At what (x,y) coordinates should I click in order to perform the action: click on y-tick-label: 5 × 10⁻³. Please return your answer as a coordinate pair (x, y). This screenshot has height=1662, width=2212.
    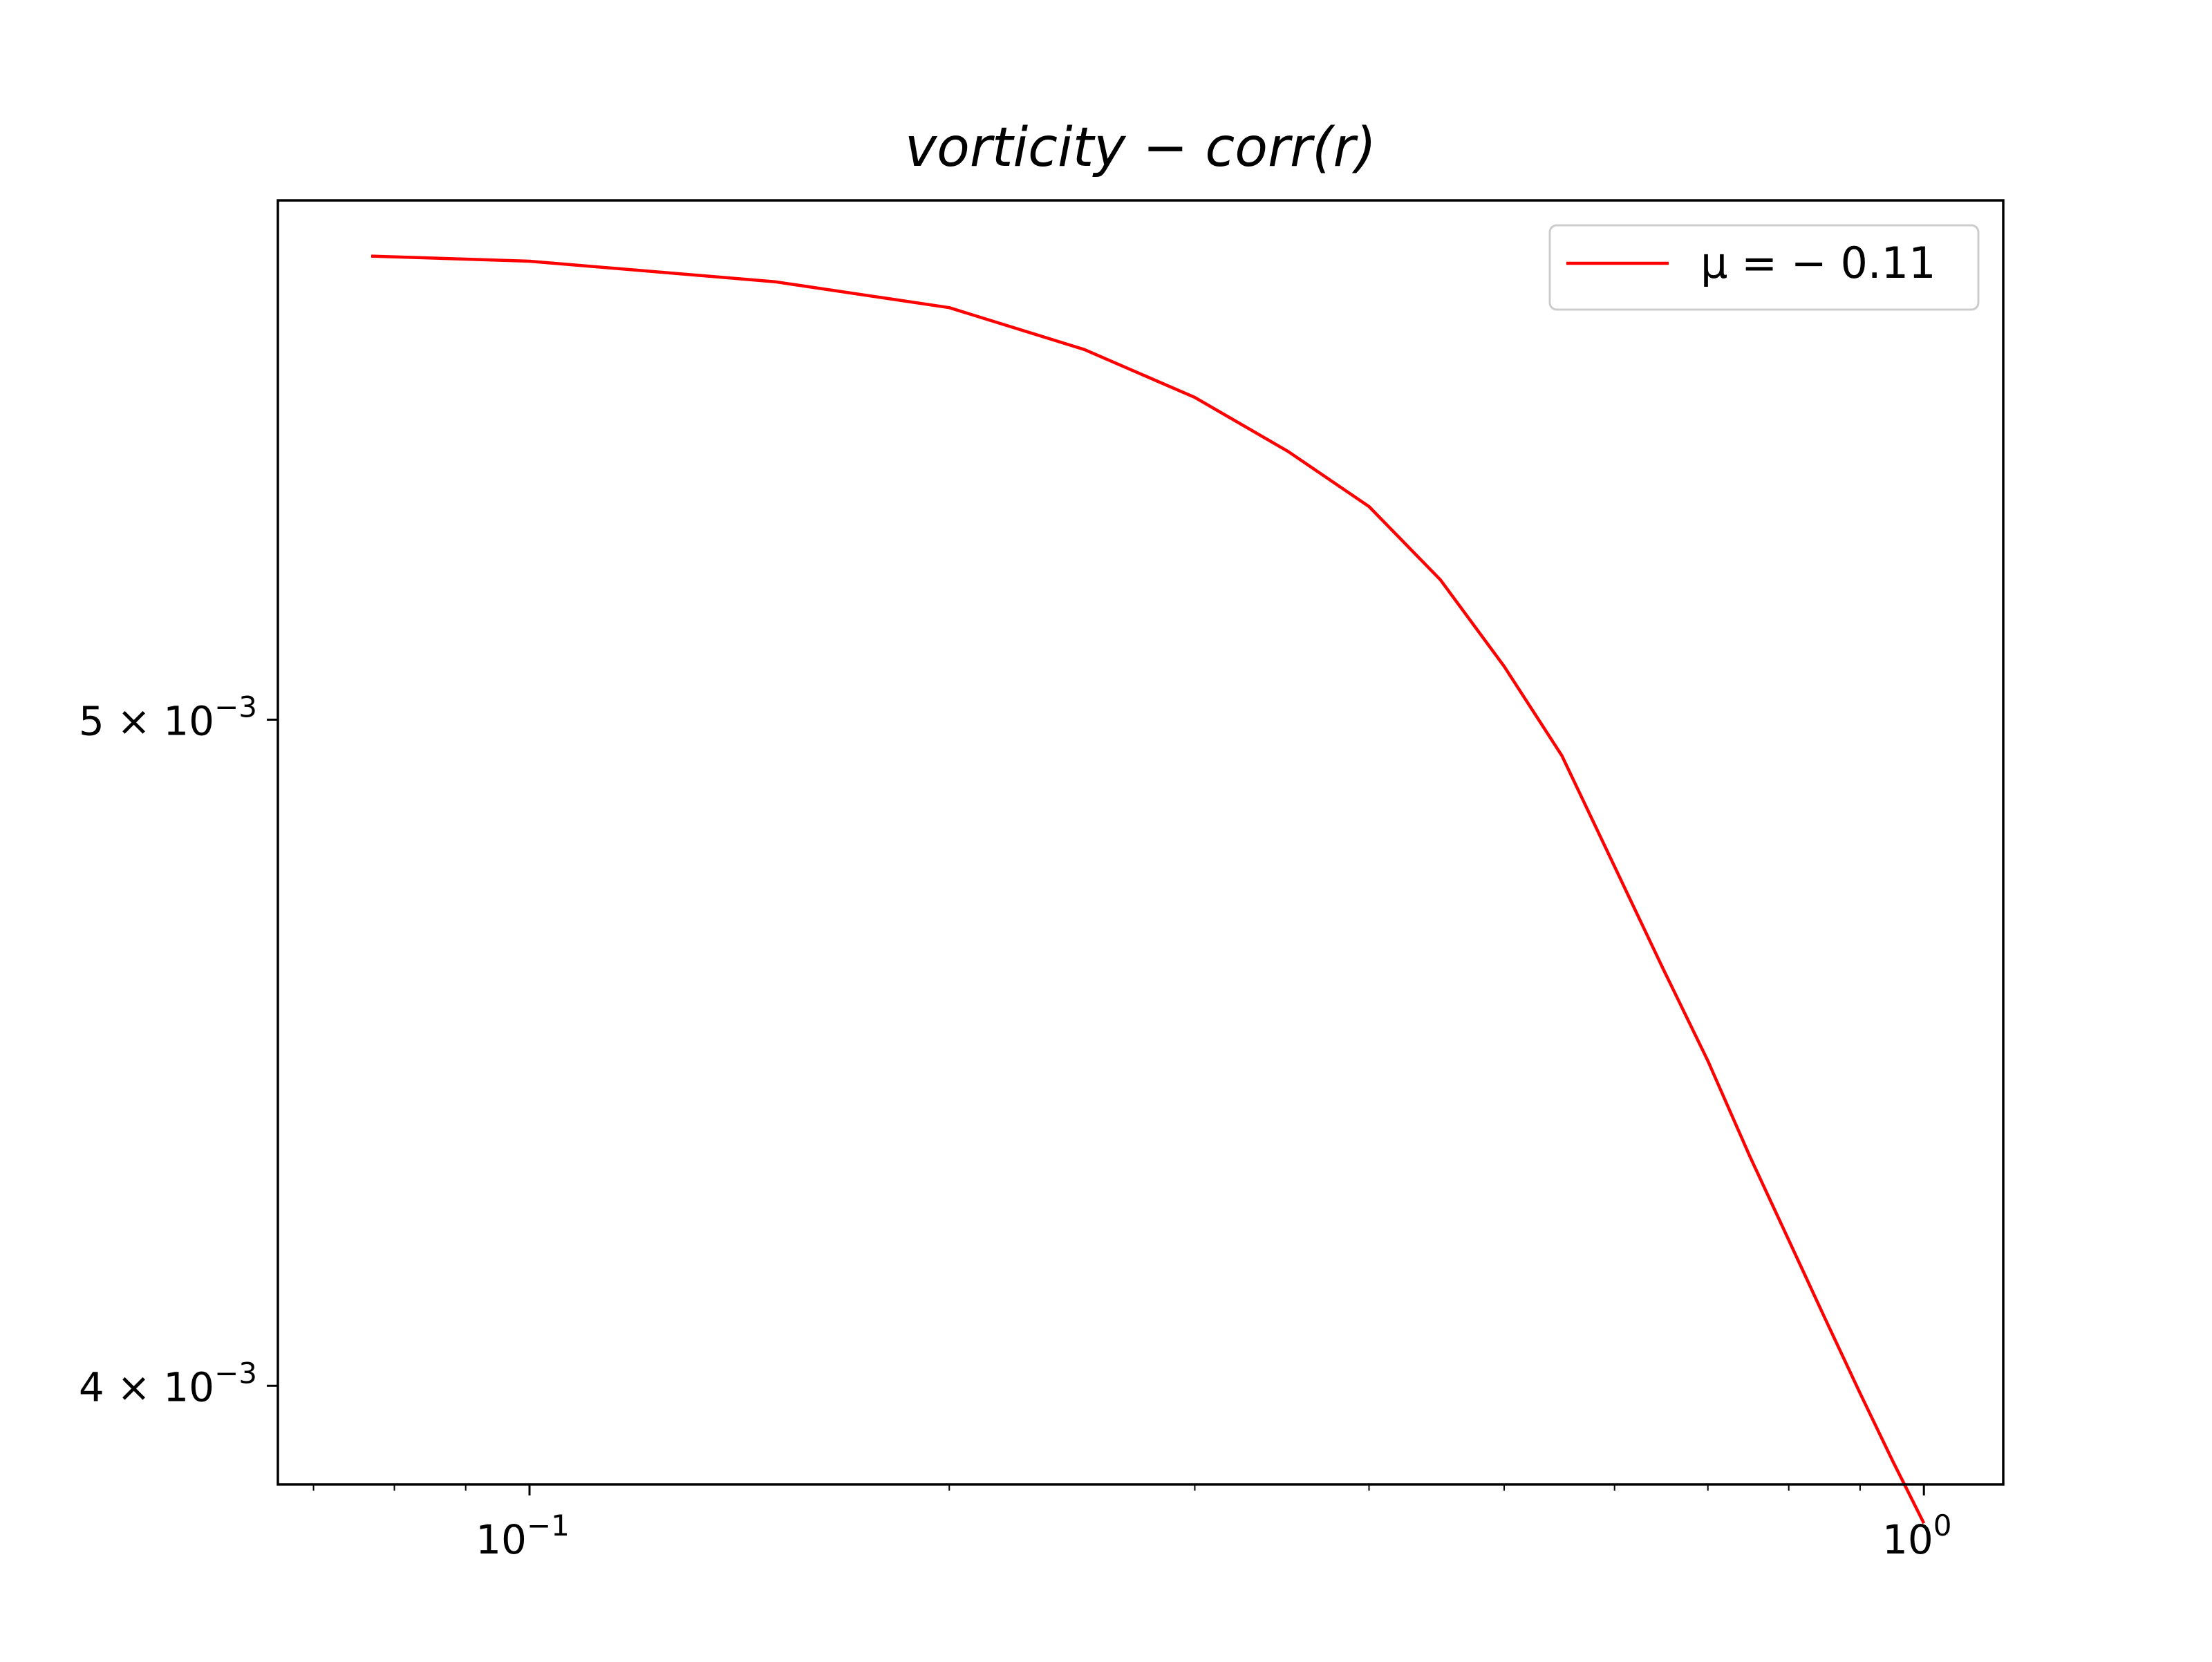
    Looking at the image, I should click on (168, 717).